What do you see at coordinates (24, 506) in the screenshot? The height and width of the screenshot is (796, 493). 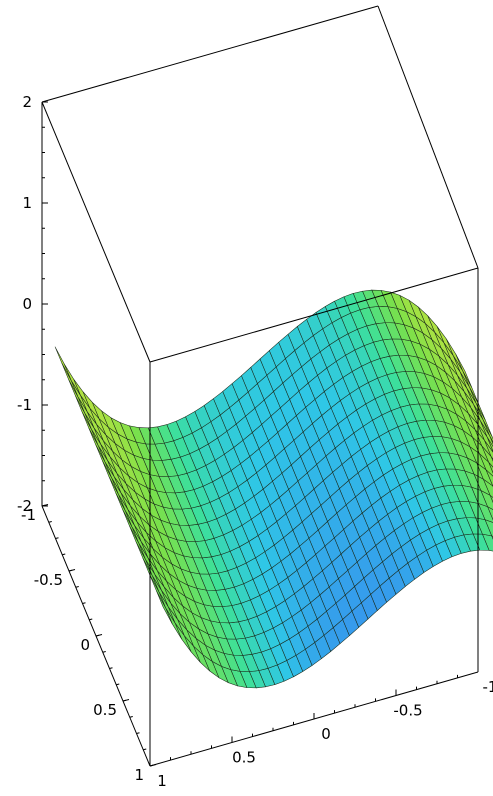 I see `z-tick-label: -2` at bounding box center [24, 506].